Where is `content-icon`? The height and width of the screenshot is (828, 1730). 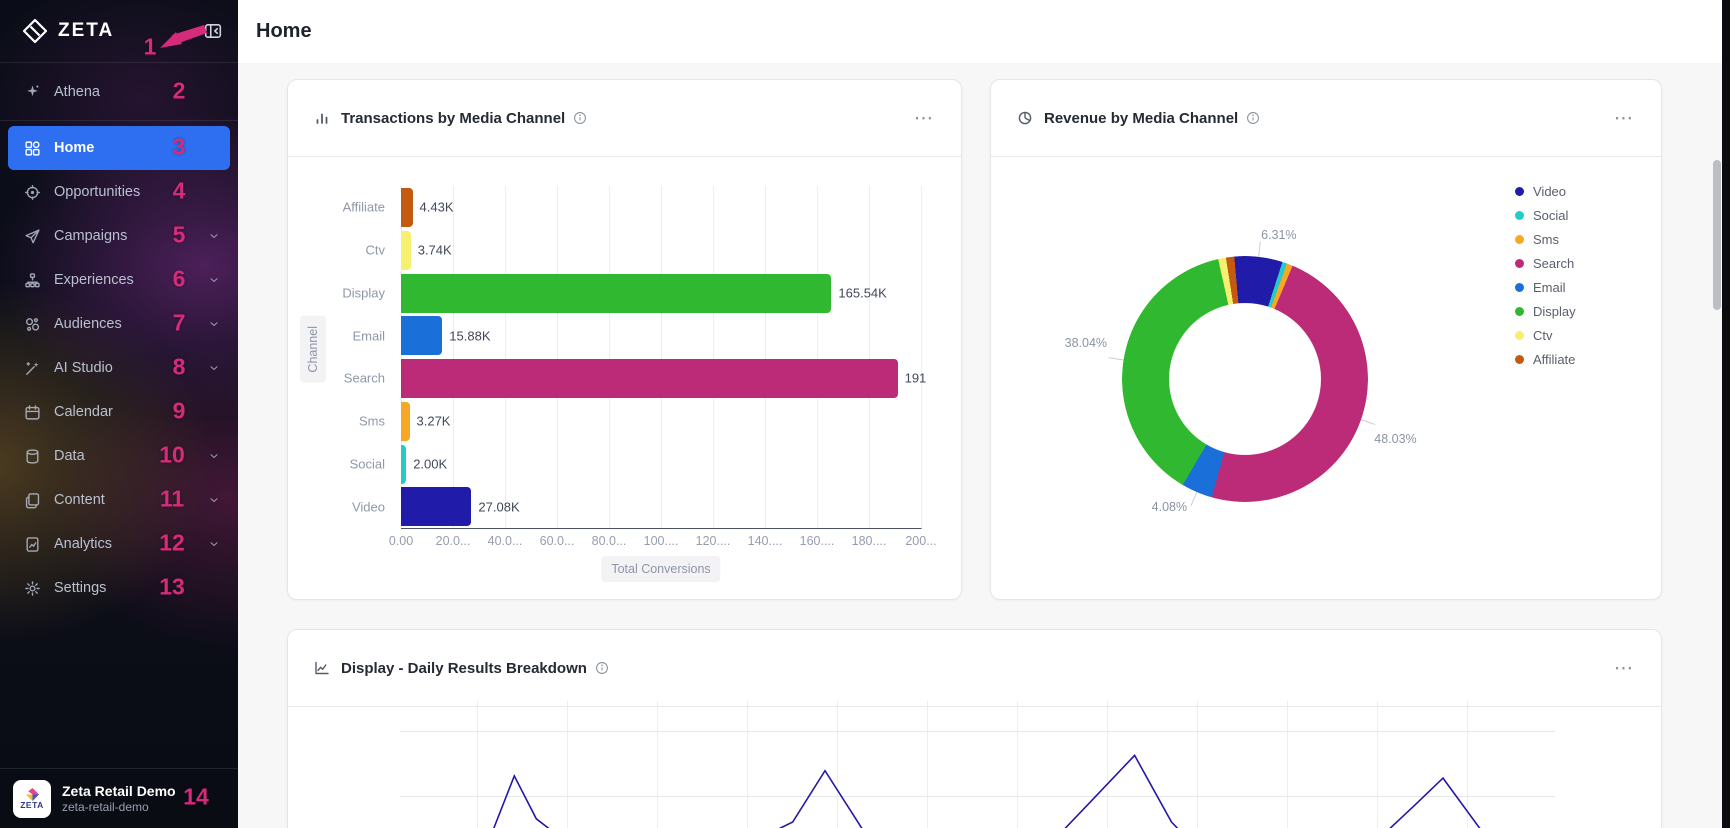 content-icon is located at coordinates (32, 500).